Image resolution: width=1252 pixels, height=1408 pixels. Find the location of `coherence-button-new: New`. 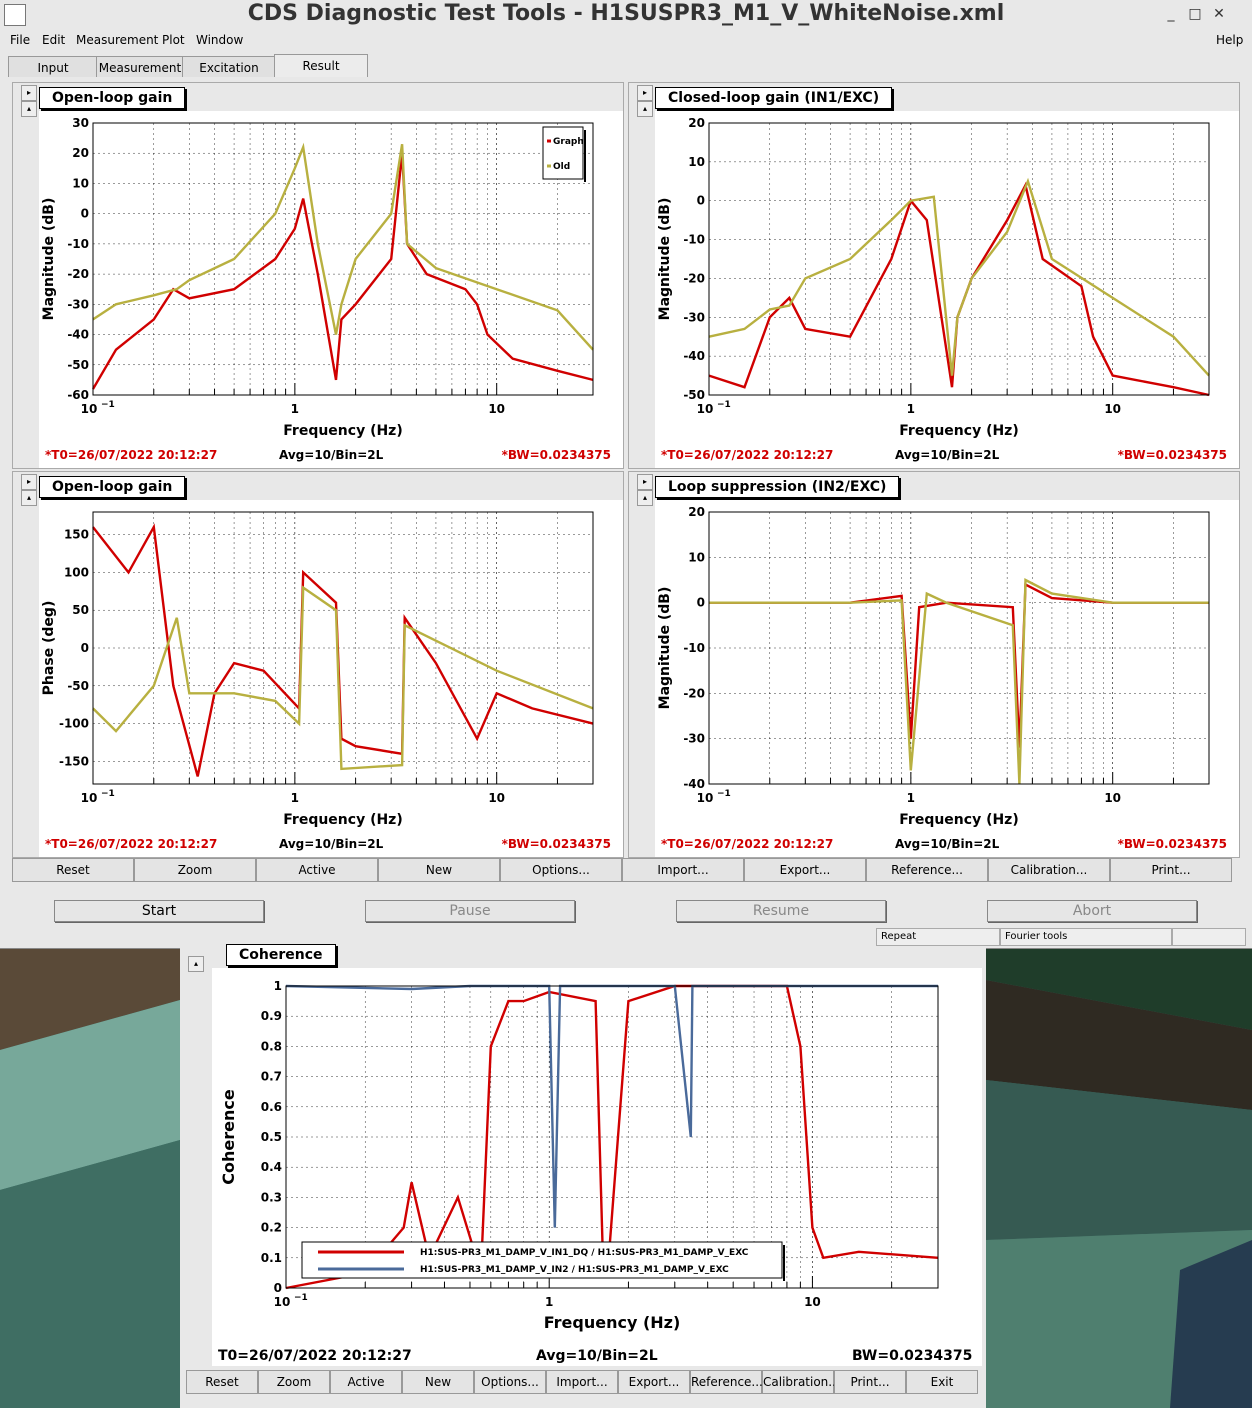

coherence-button-new: New is located at coordinates (438, 1382).